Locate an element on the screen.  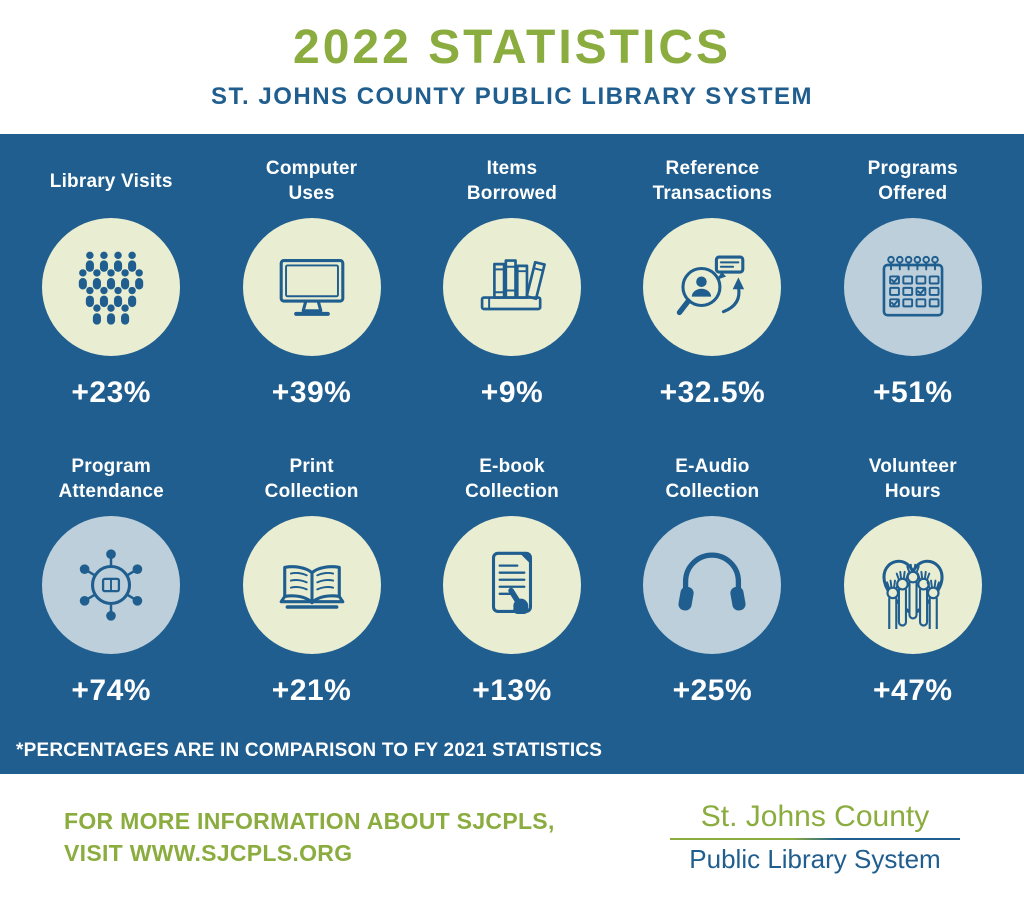
stat-value: +13% is located at coordinates (512, 690).